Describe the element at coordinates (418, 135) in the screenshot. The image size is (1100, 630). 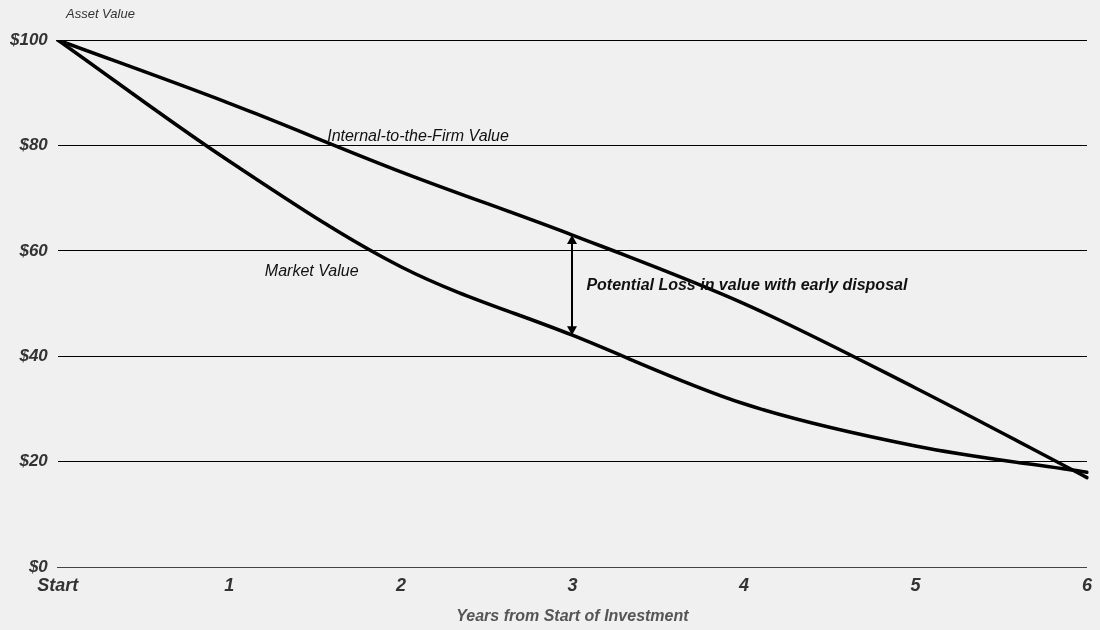
I see `series-label: Internal-to-the-Firm Value` at that location.